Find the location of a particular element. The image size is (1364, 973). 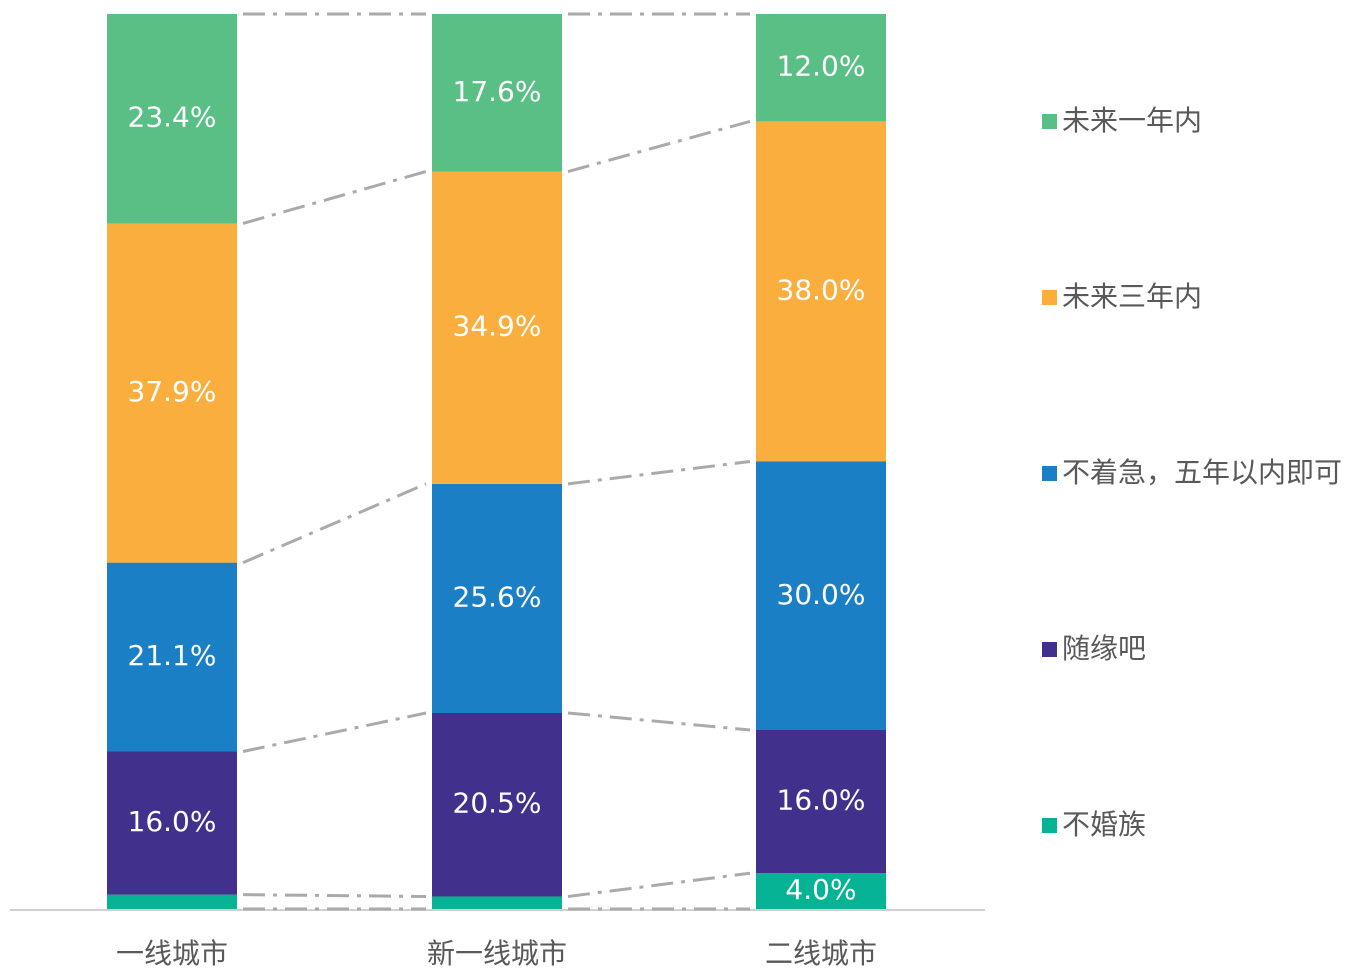

value-label: 12.0% is located at coordinates (821, 66).